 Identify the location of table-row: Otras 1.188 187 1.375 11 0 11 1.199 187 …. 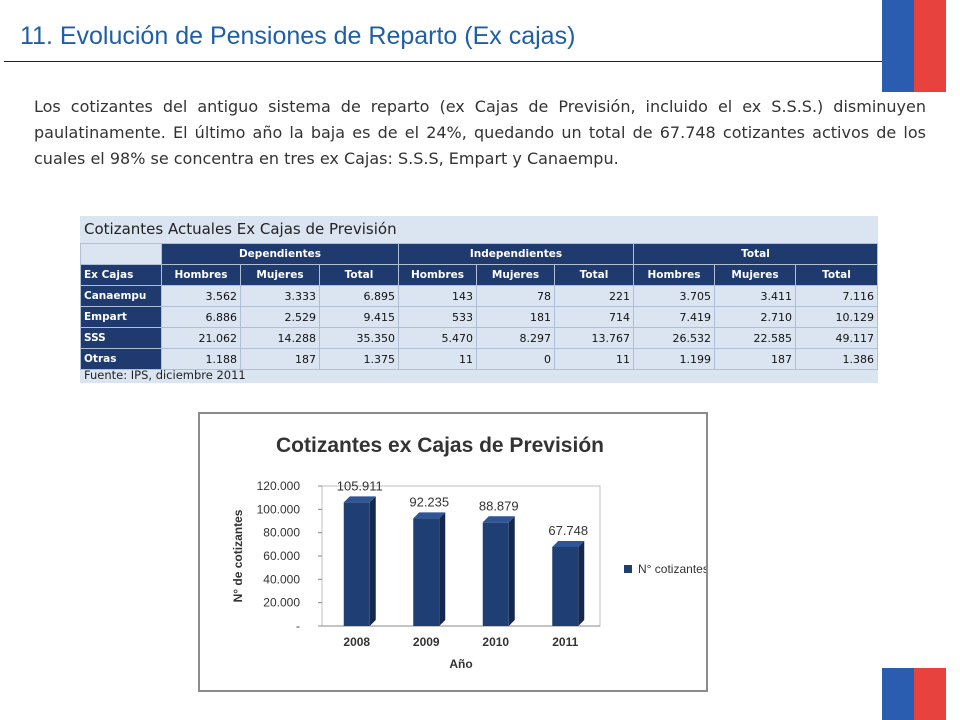
(479, 359).